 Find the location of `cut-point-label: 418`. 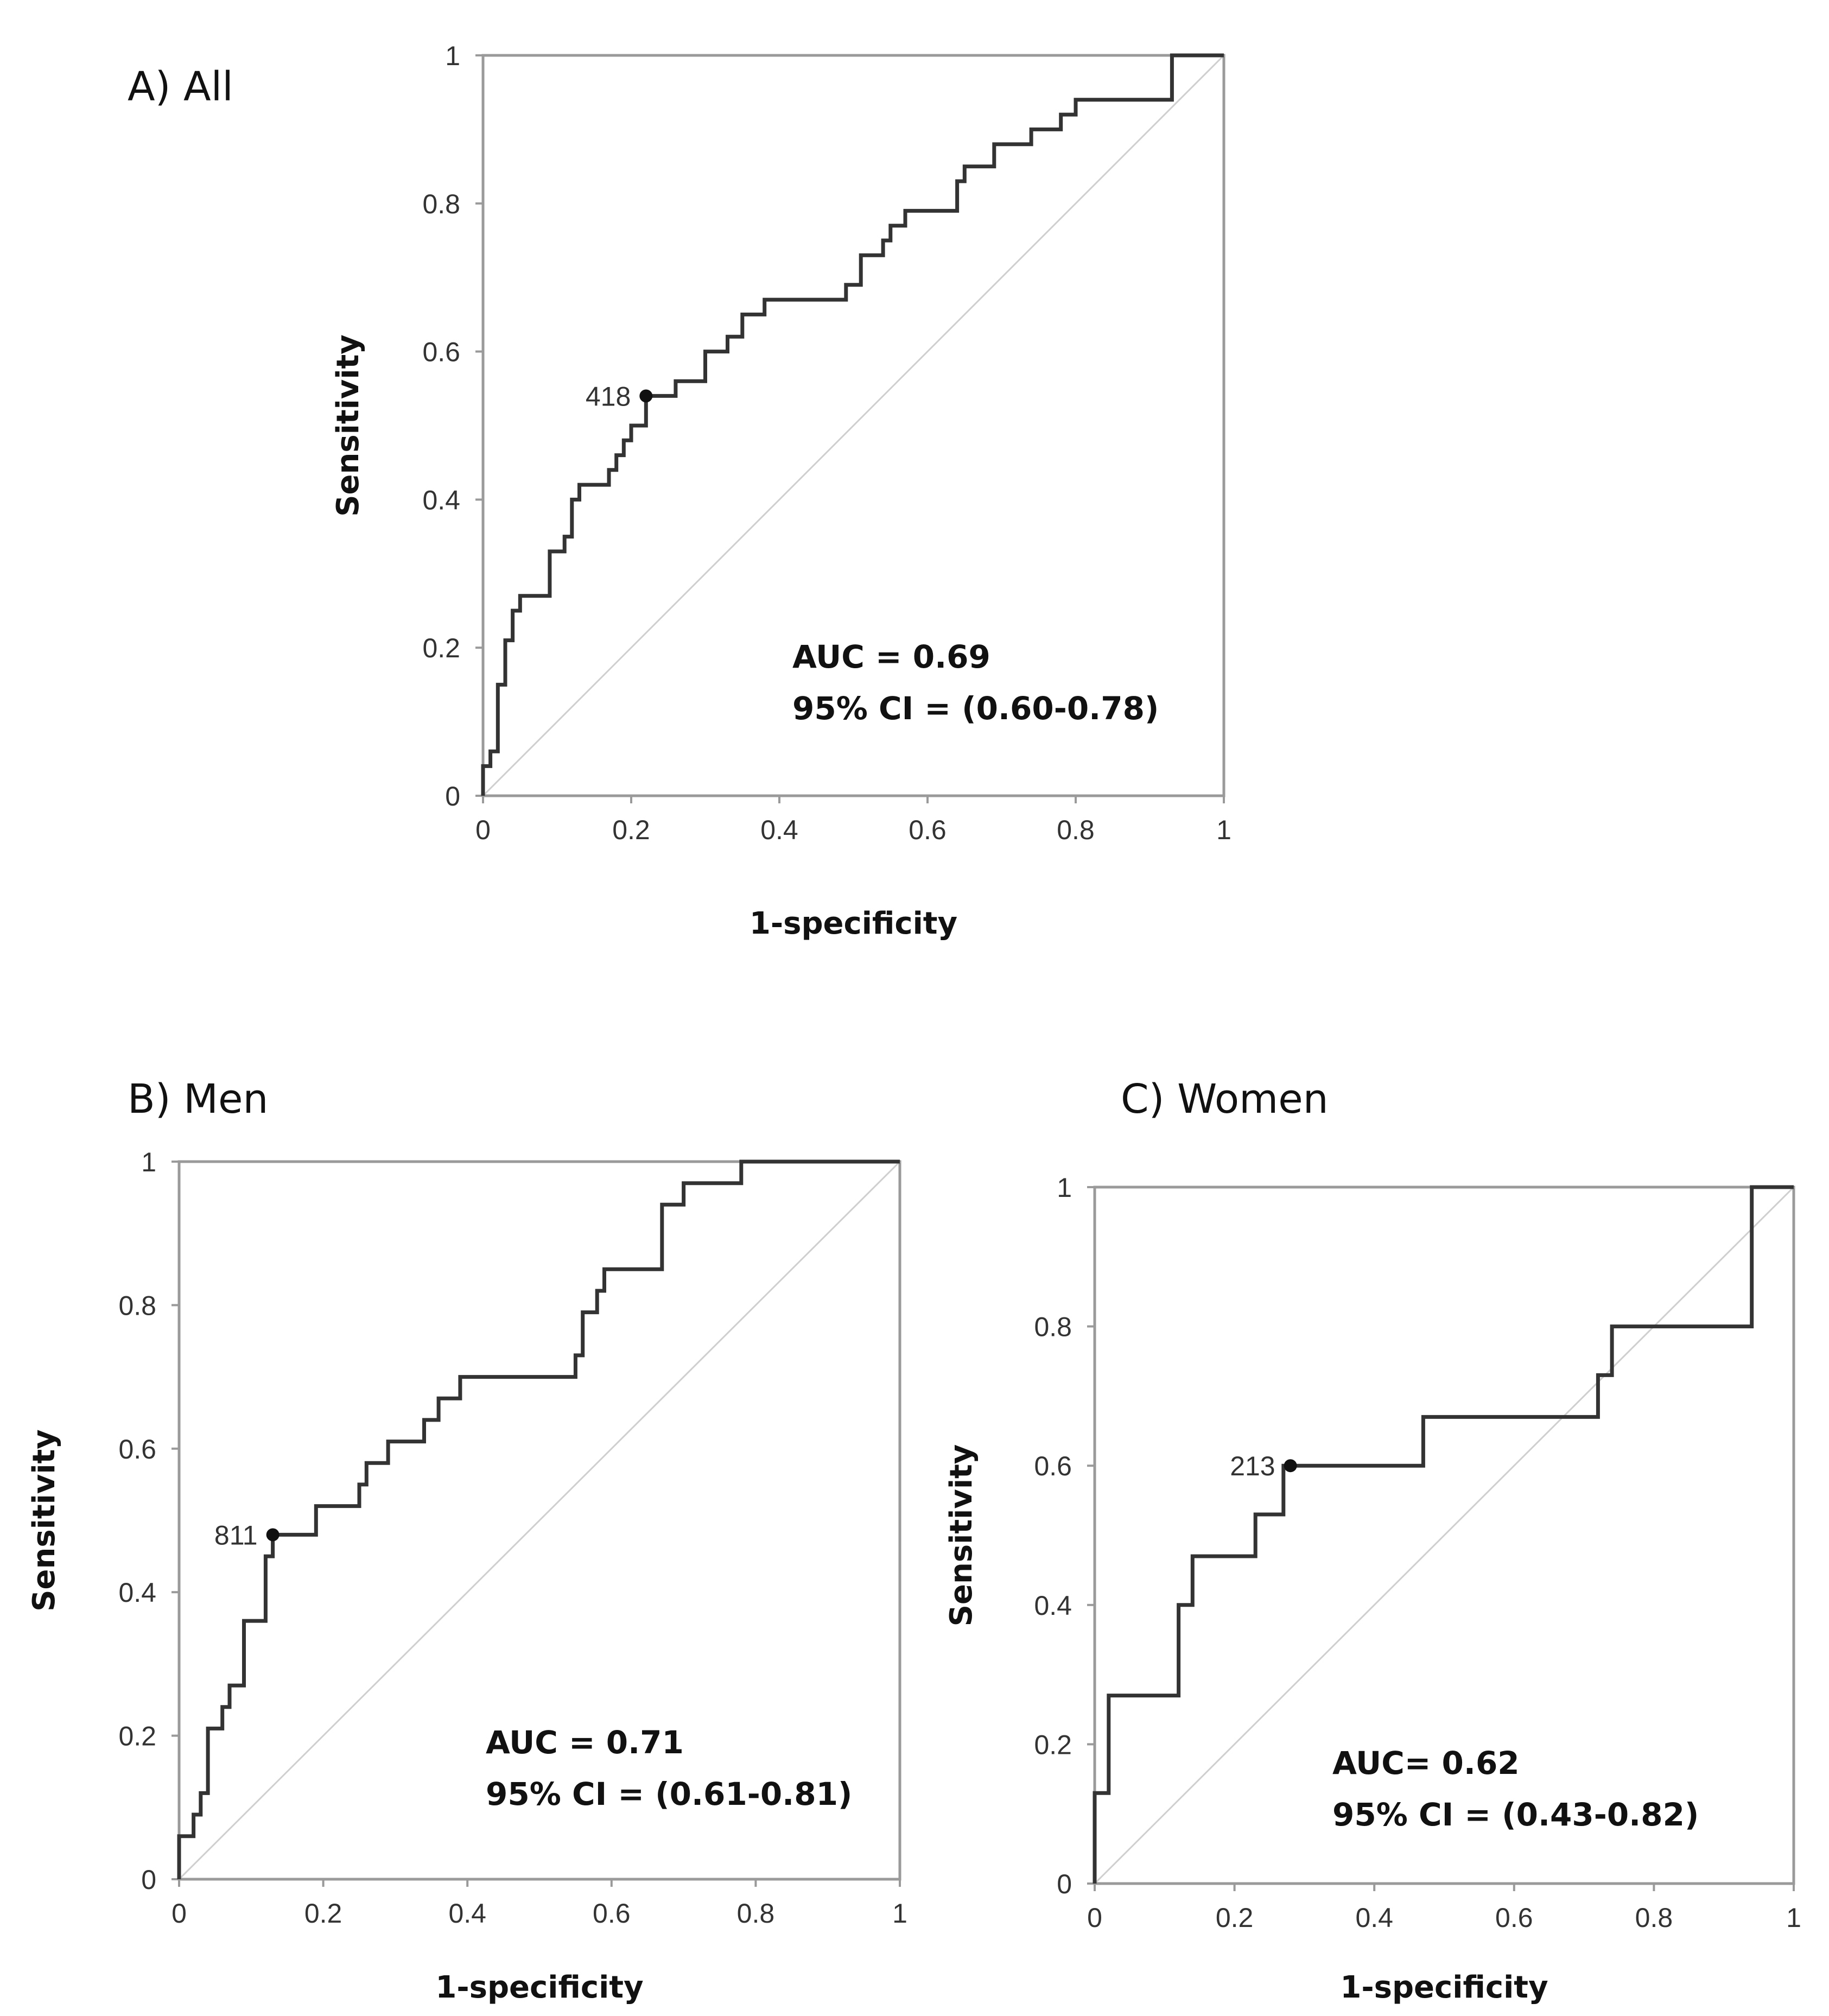

cut-point-label: 418 is located at coordinates (608, 396).